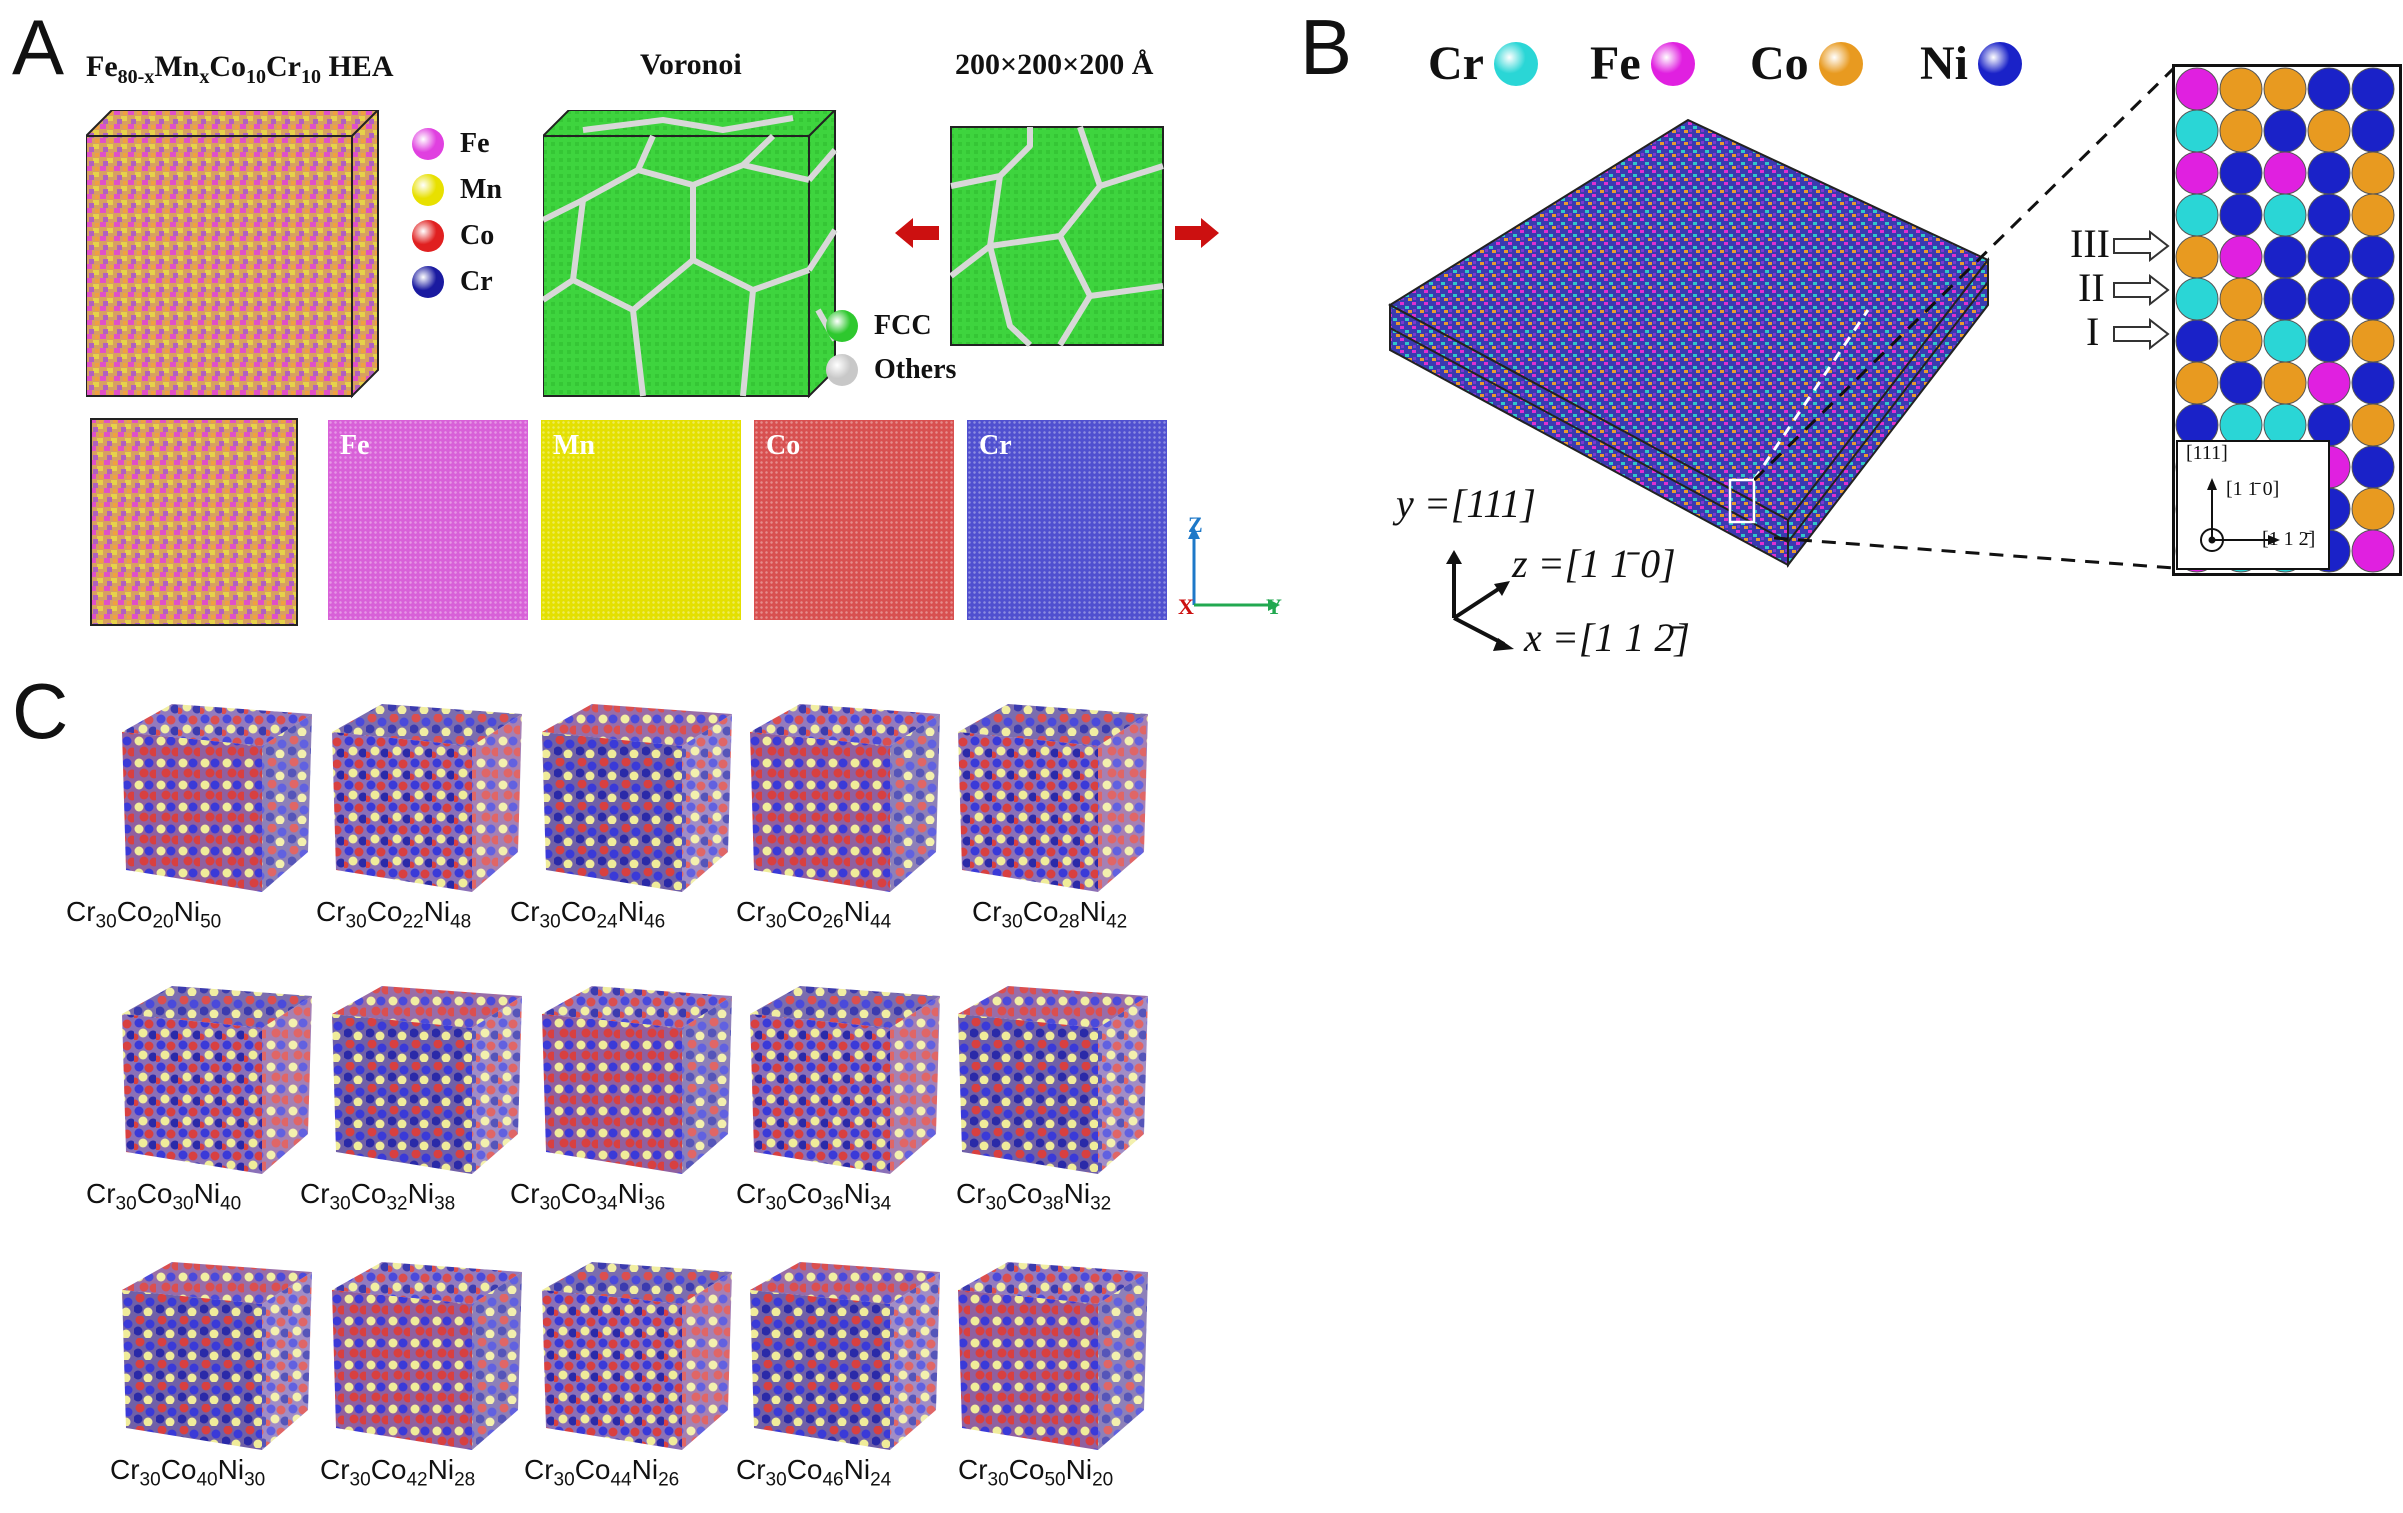 The height and width of the screenshot is (1513, 2403). What do you see at coordinates (1195, 524) in the screenshot?
I see `axis-z-label: Z` at bounding box center [1195, 524].